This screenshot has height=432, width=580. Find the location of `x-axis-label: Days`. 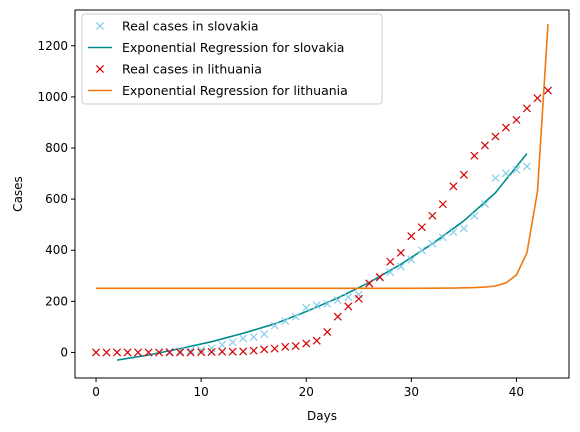

x-axis-label: Days is located at coordinates (322, 416).